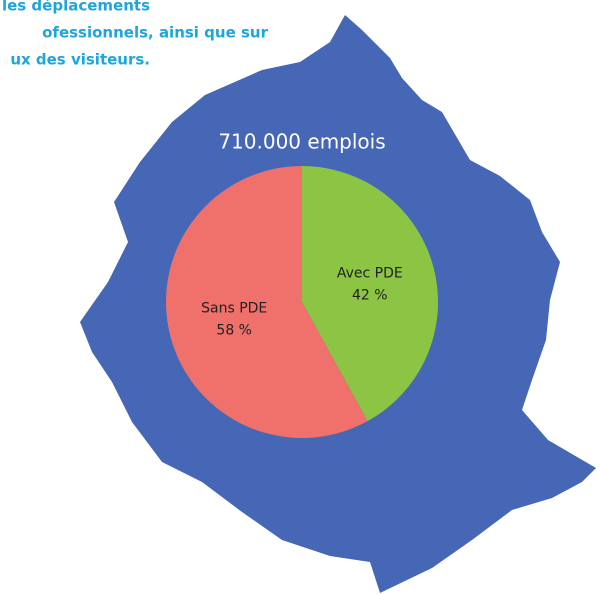 The height and width of the screenshot is (595, 596). What do you see at coordinates (234, 308) in the screenshot?
I see `slice-label: Sans PDE` at bounding box center [234, 308].